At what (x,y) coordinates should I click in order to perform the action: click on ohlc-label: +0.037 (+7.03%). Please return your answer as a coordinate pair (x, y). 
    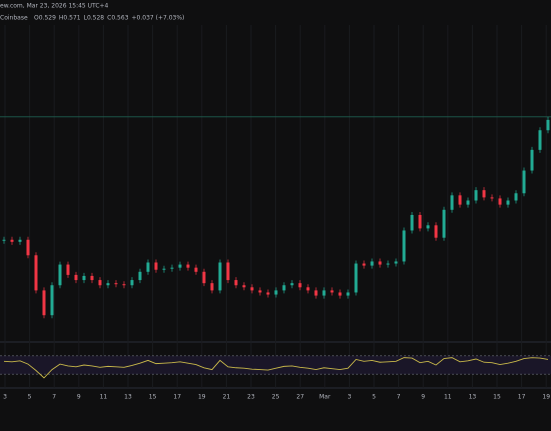
    Looking at the image, I should click on (158, 18).